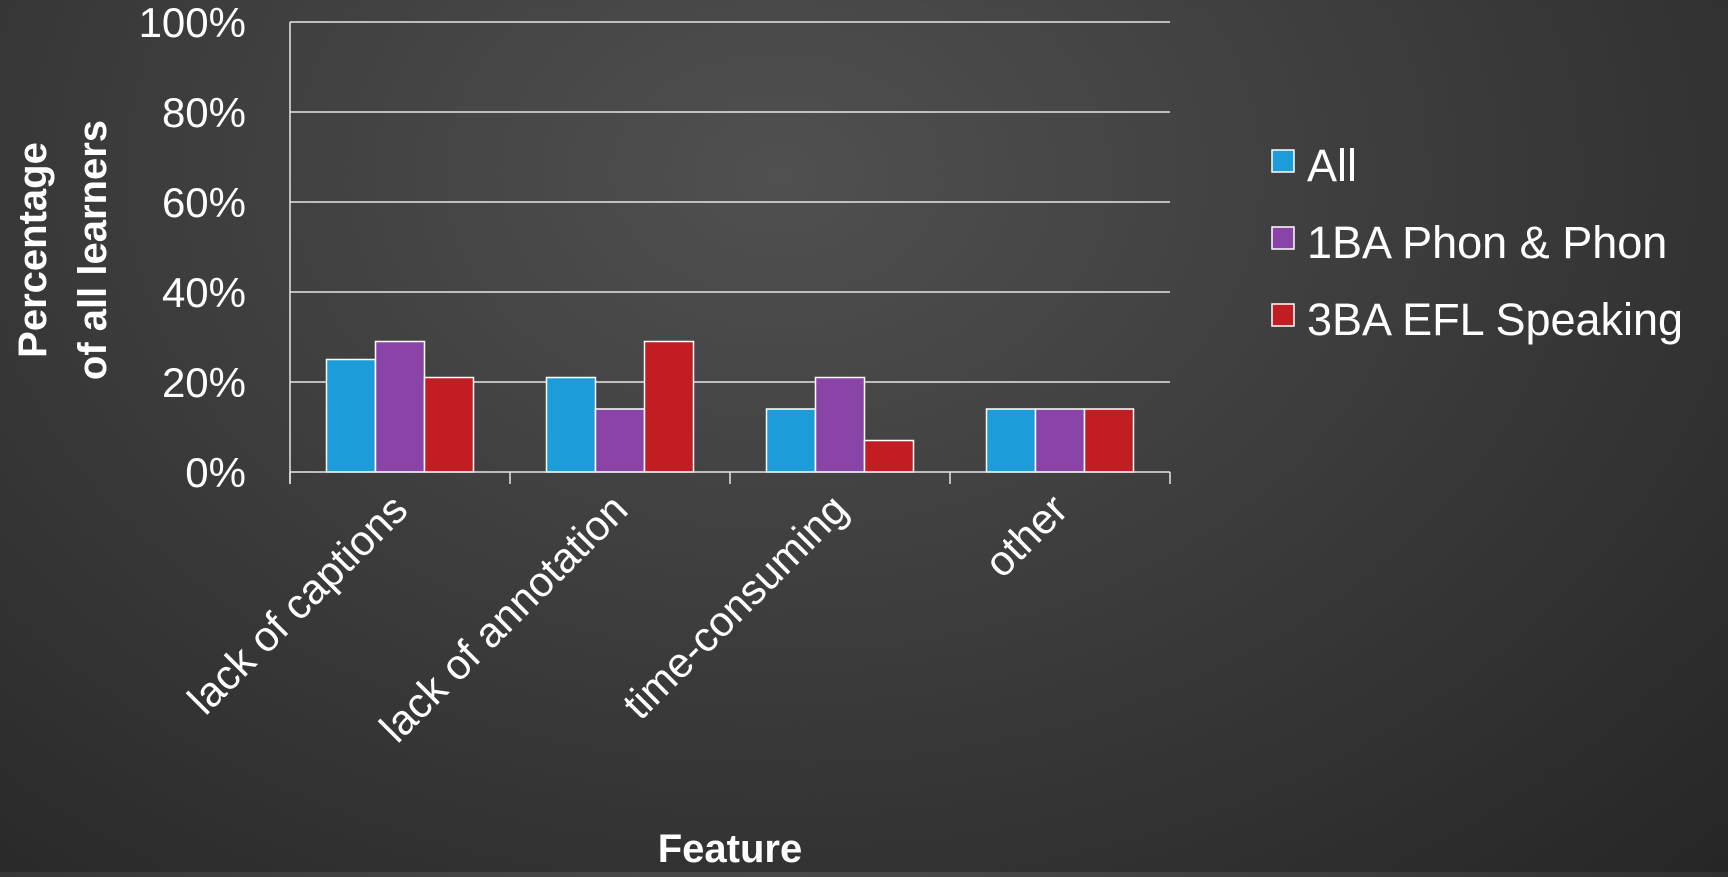 This screenshot has width=1728, height=877. Describe the element at coordinates (204, 382) in the screenshot. I see `y-tick-label: 20%` at that location.